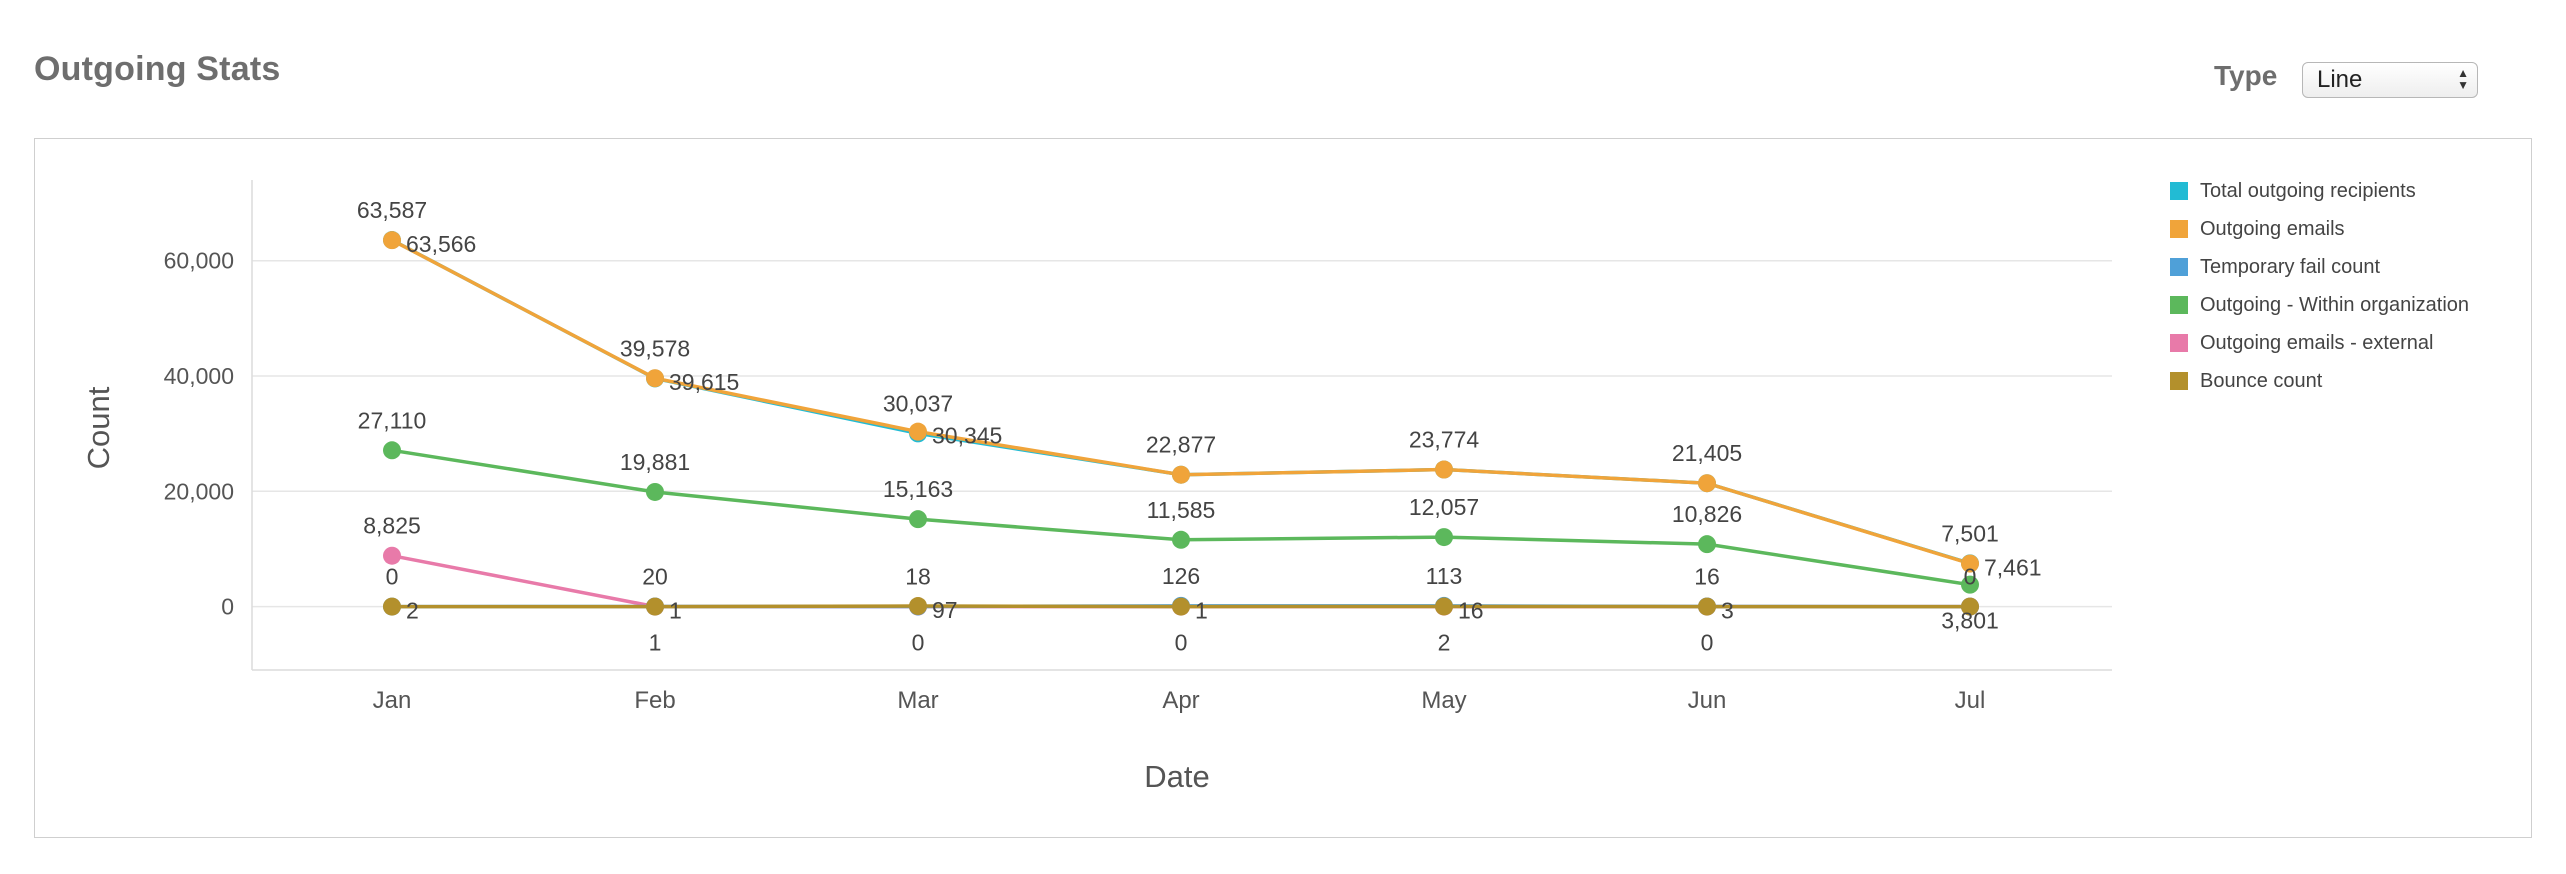 The height and width of the screenshot is (874, 2566). What do you see at coordinates (1181, 510) in the screenshot?
I see `data-label: 11,585` at bounding box center [1181, 510].